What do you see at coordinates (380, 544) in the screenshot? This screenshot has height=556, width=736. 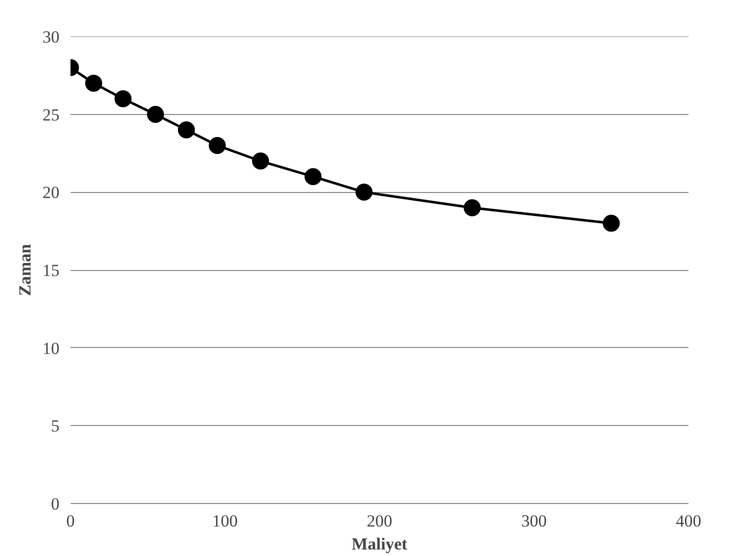 I see `x-axis-title: Maliyet` at bounding box center [380, 544].